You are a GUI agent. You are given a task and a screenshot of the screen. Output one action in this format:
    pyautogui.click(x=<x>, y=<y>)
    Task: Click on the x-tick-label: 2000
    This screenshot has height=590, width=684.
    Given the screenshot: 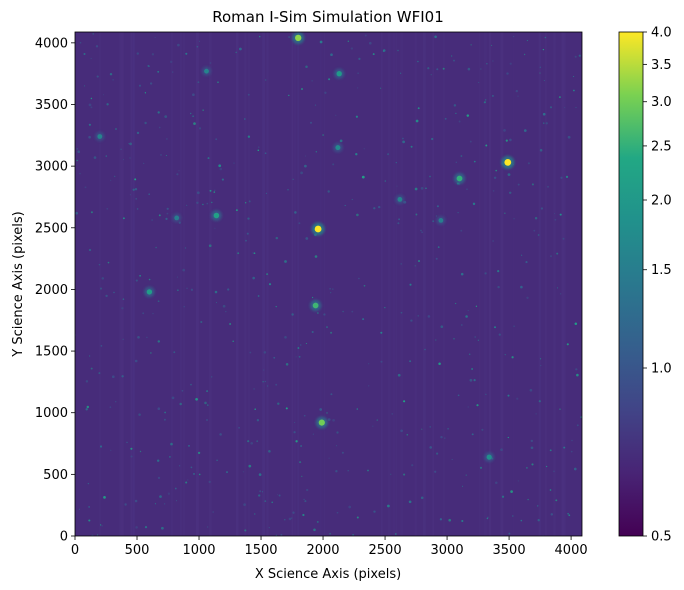 What is the action you would take?
    pyautogui.click(x=322, y=550)
    